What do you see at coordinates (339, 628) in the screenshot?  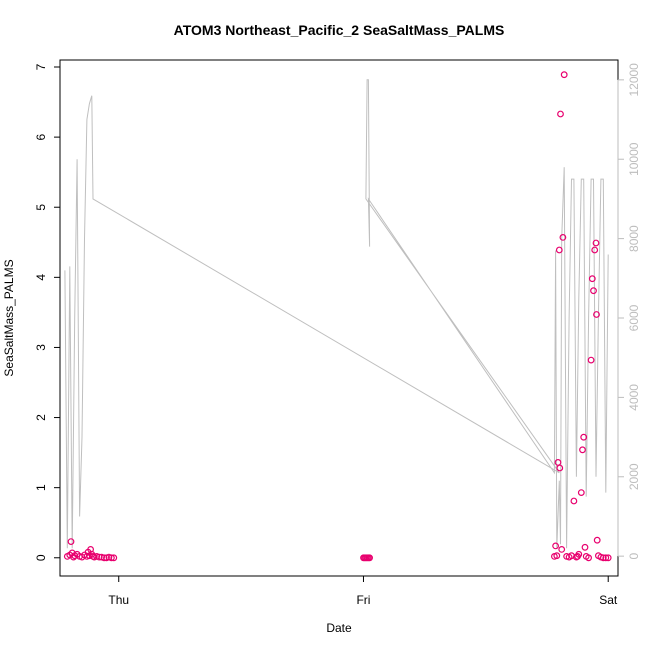 I see `x-axis-label: Date` at bounding box center [339, 628].